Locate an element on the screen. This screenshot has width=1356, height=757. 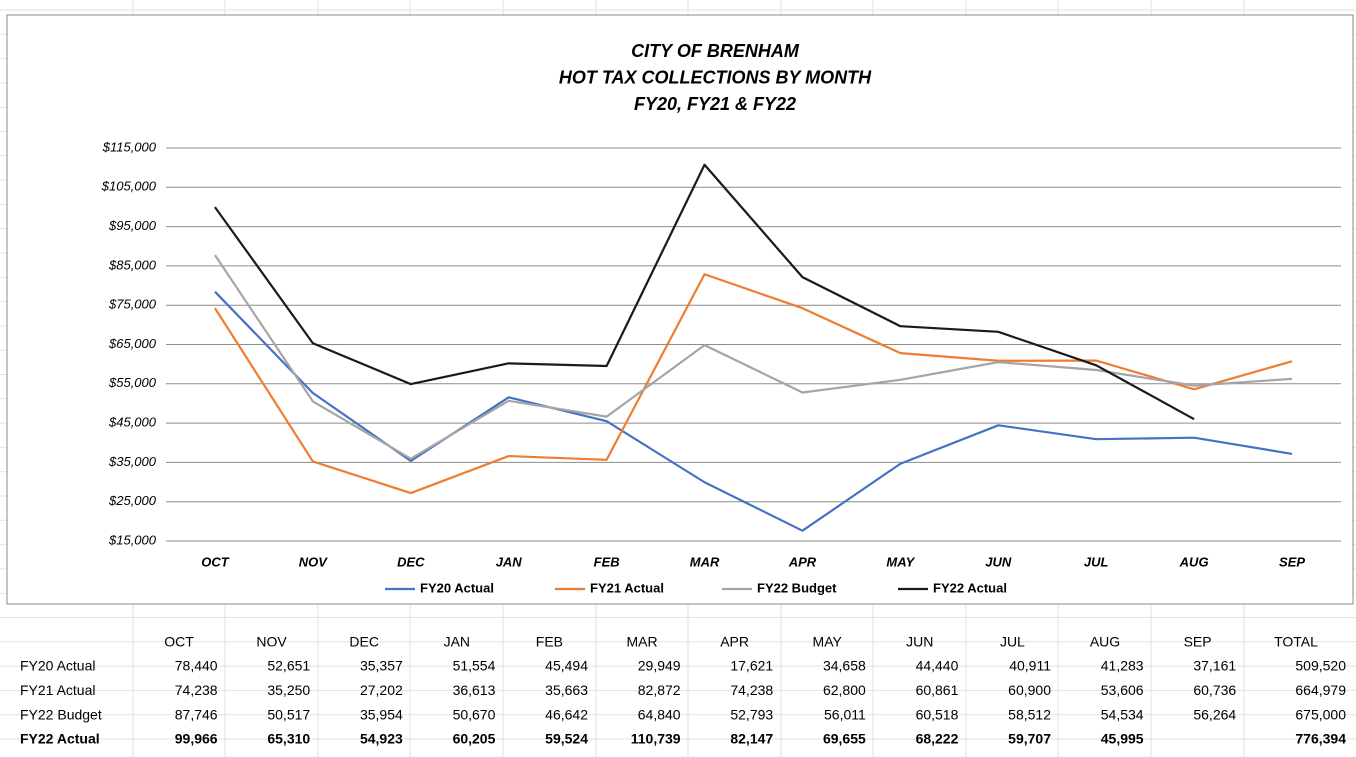
table-cell: 45,494 is located at coordinates (566, 666).